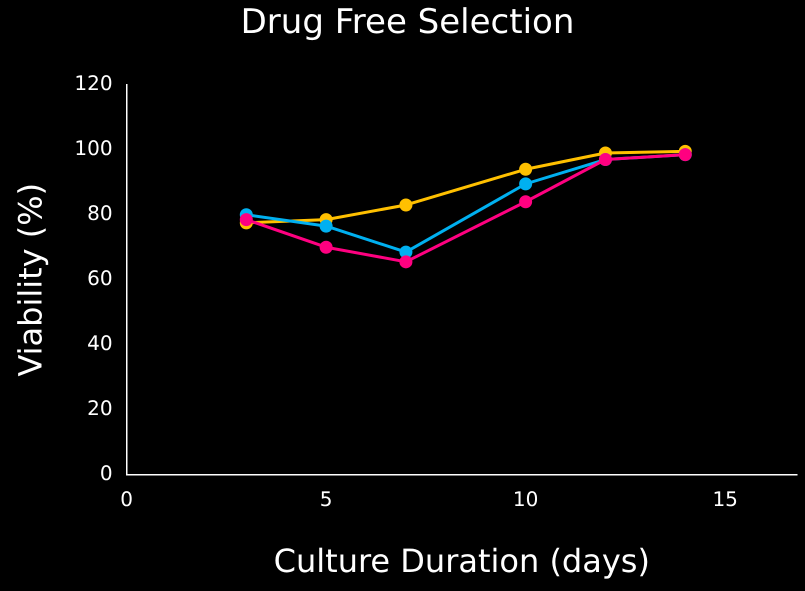 This screenshot has width=805, height=591. What do you see at coordinates (326, 498) in the screenshot?
I see `x-tick-label: 5` at bounding box center [326, 498].